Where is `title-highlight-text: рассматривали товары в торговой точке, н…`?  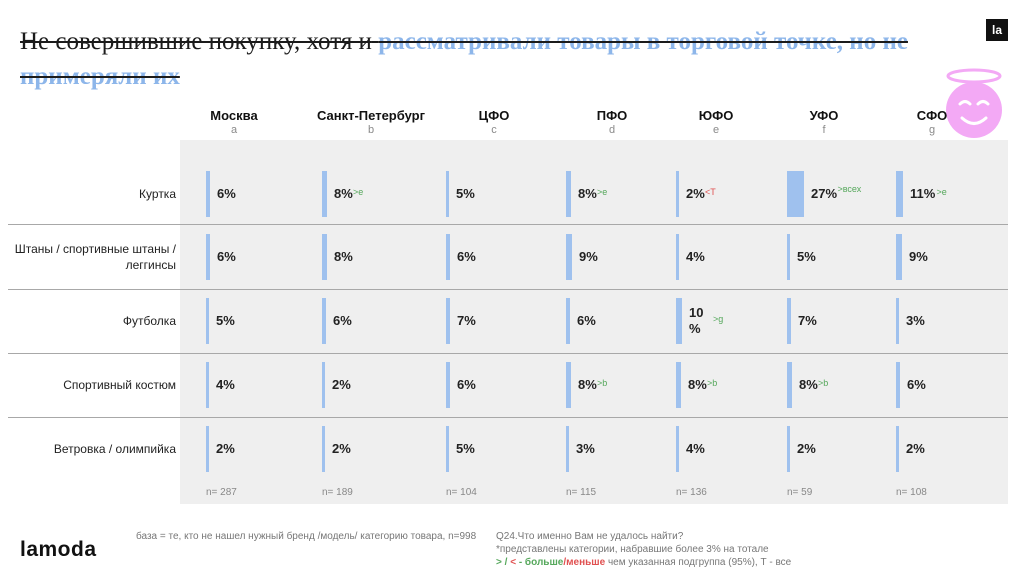 title-highlight-text: рассматривали товары в торговой точке, н… is located at coordinates (464, 59).